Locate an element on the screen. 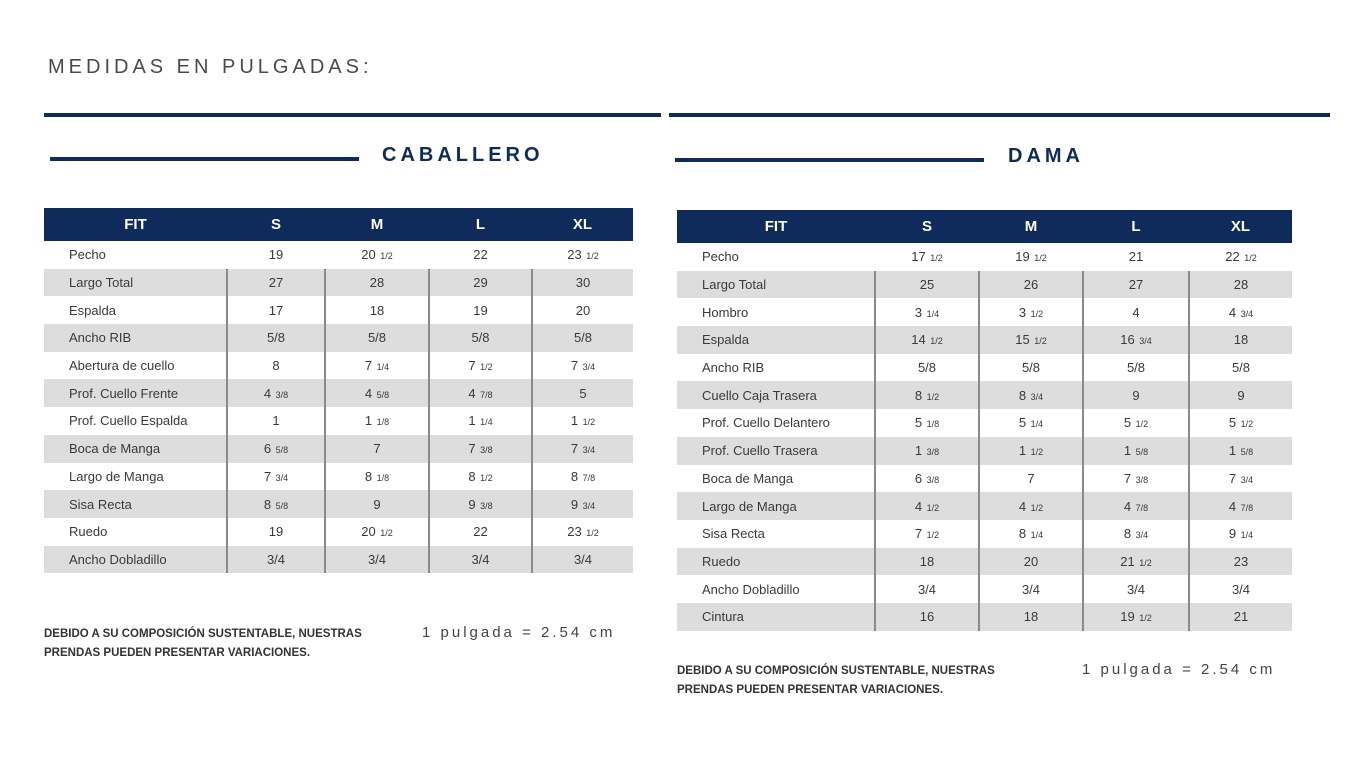  table-row: Cuello Caja Trasera 8 1/2 8 3/4 9 9 is located at coordinates (984, 395).